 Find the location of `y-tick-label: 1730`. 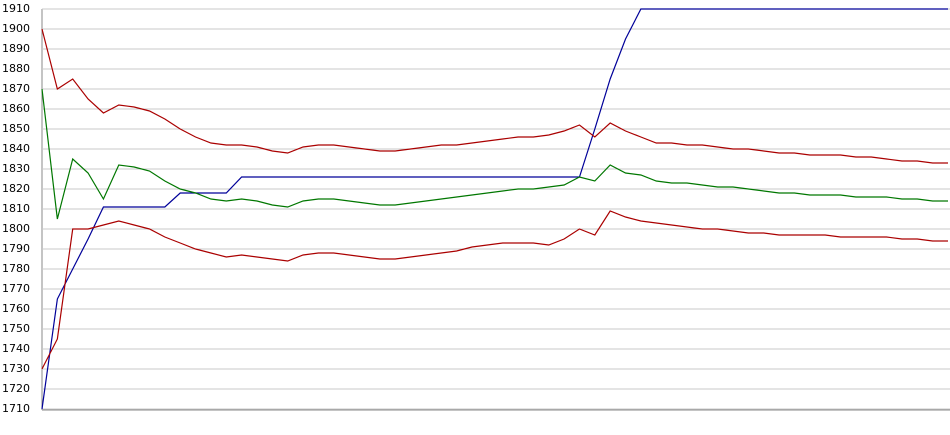

y-tick-label: 1730 is located at coordinates (16, 368).